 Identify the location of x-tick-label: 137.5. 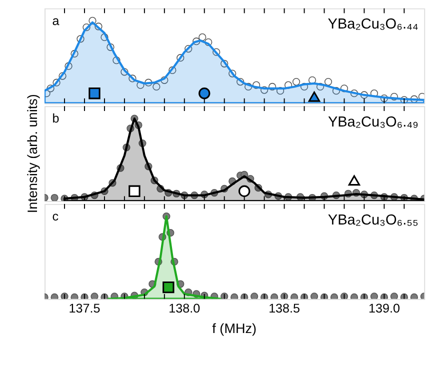
(84, 308).